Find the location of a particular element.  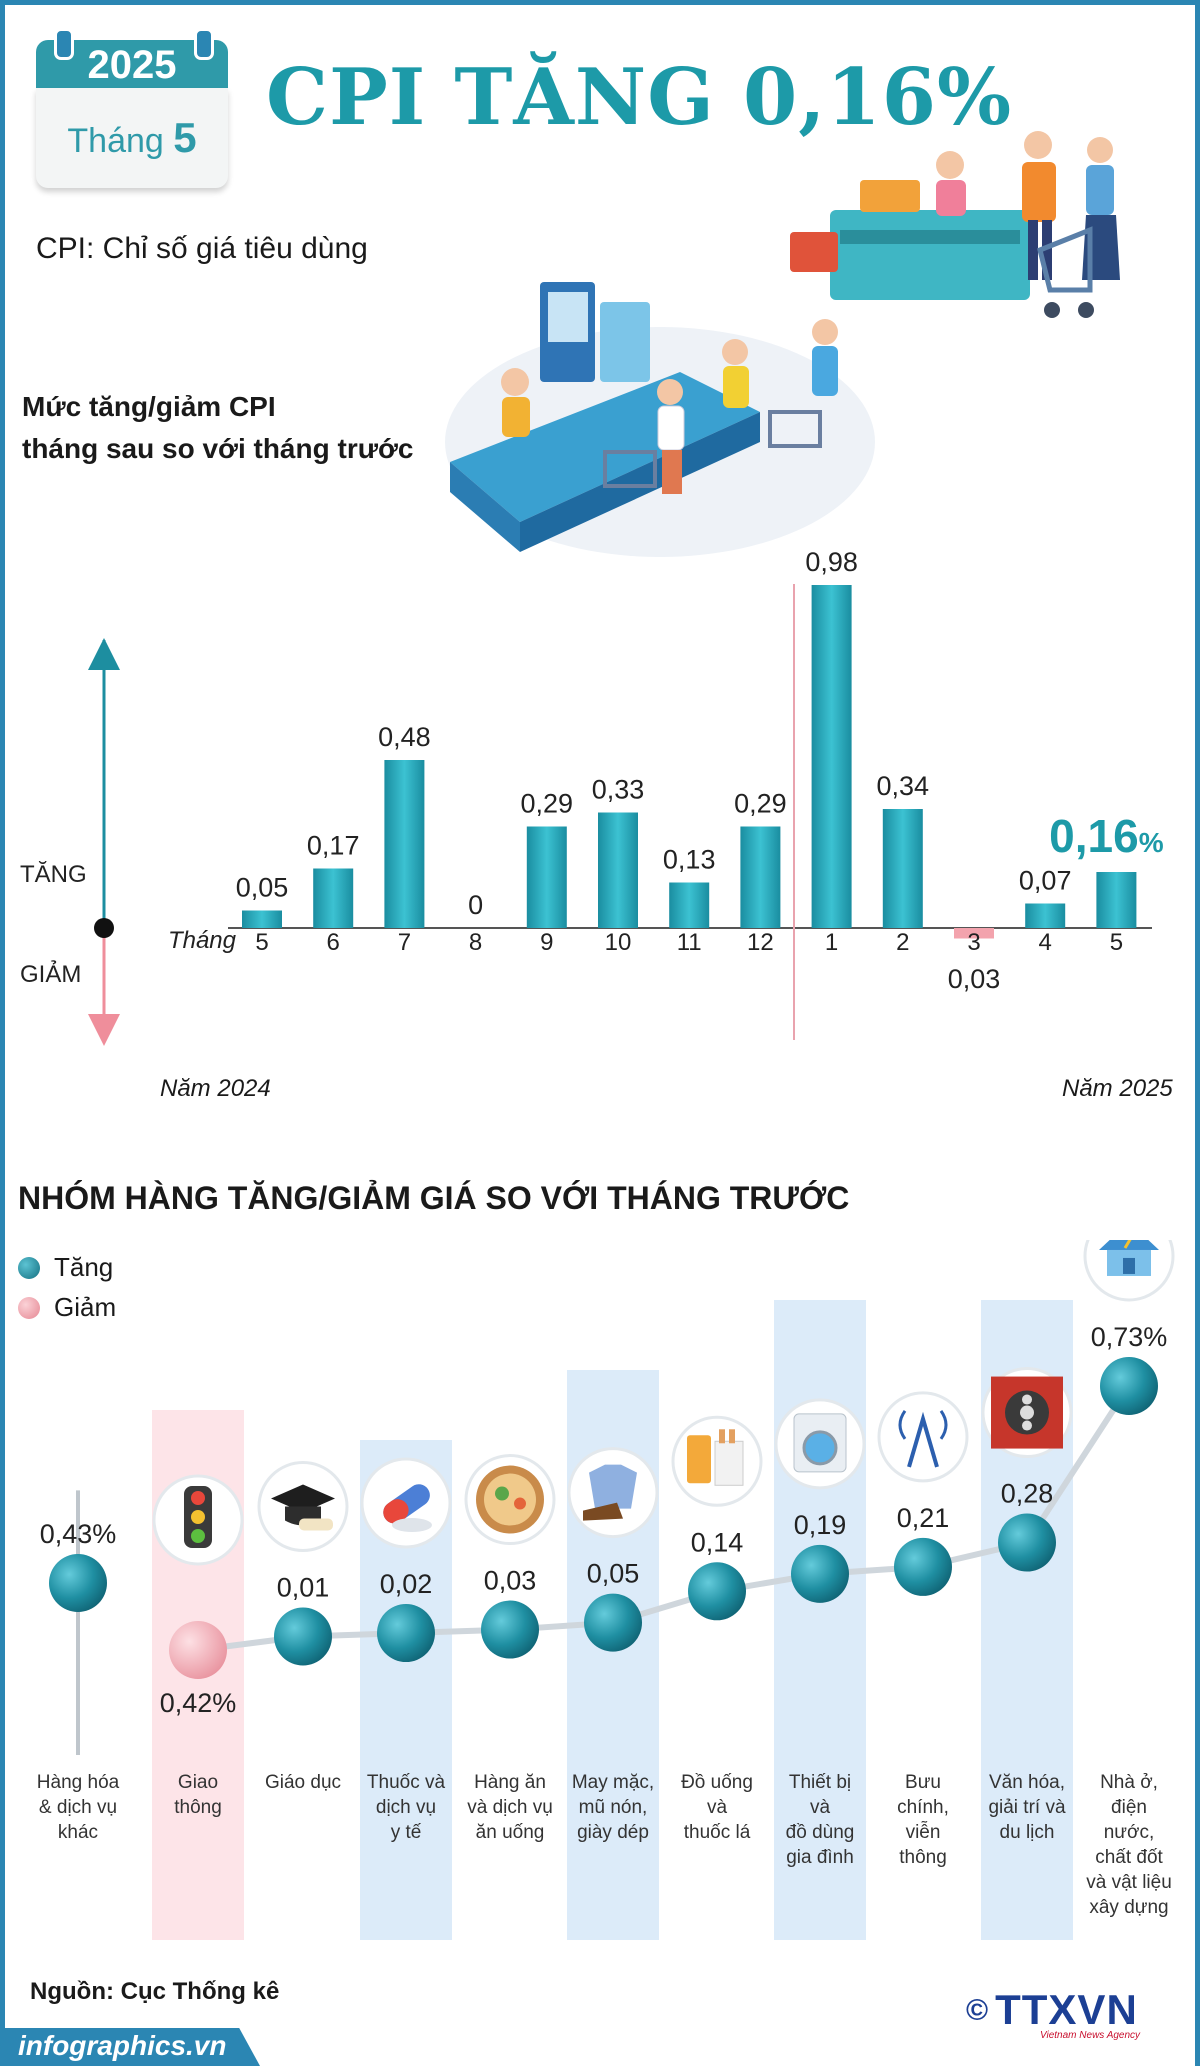

category-name-line: Đồ uống is located at coordinates (717, 1782).